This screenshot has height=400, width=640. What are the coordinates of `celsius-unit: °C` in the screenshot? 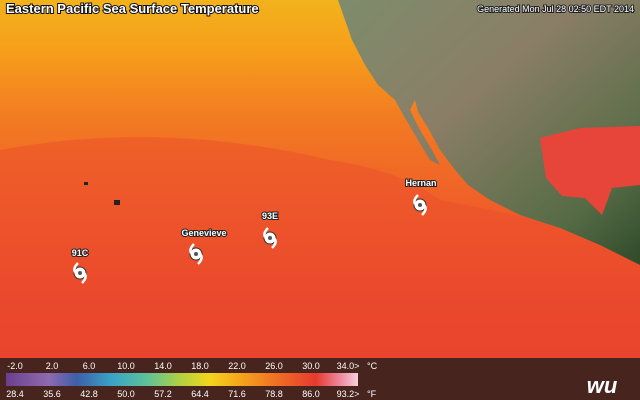 It's located at (372, 366).